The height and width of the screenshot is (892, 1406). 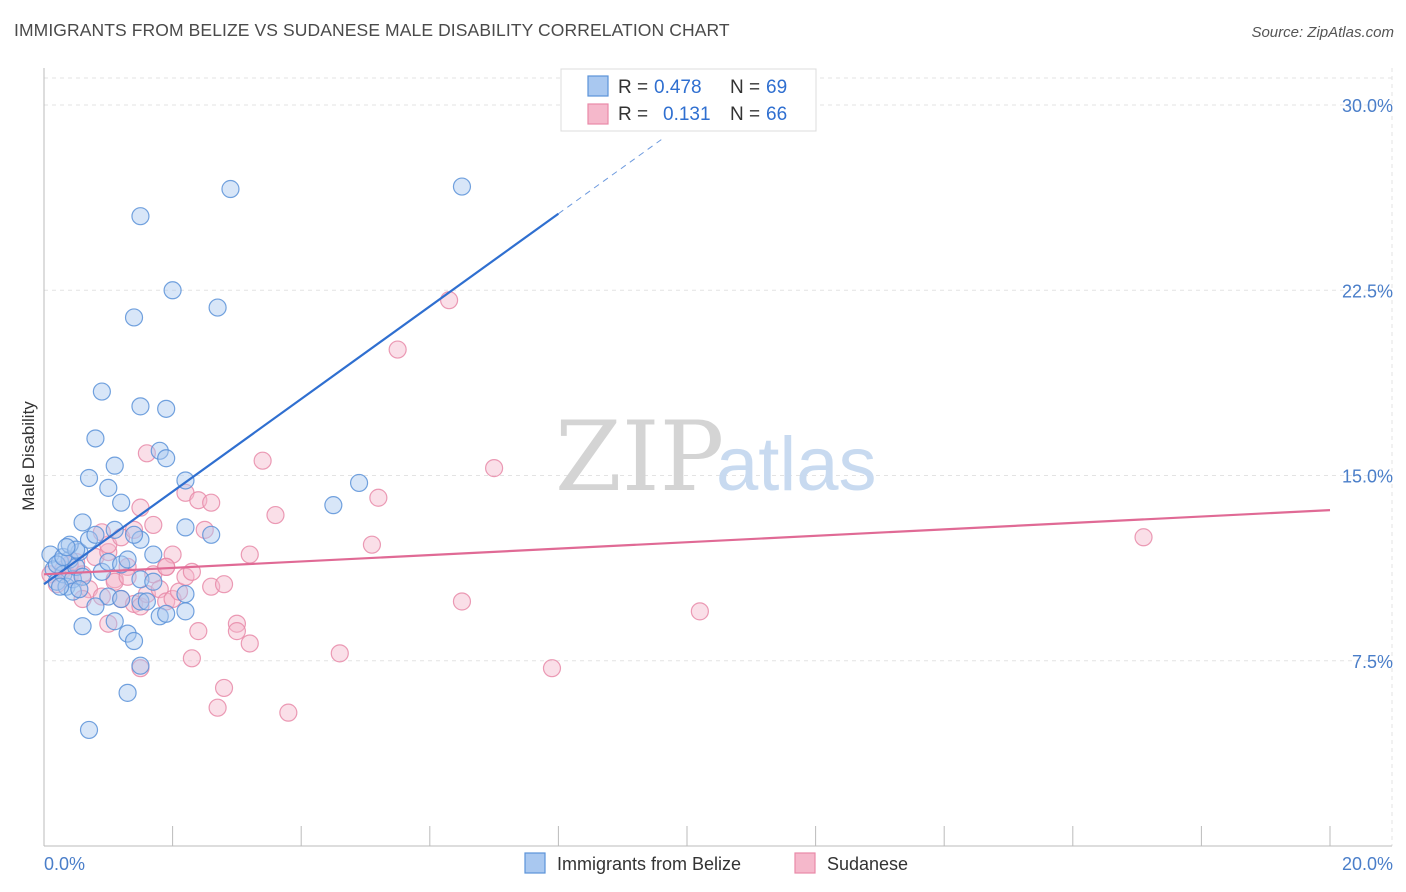 I want to click on bottom-legend: Immigrants from Belize Sudanese, so click(x=716, y=863).